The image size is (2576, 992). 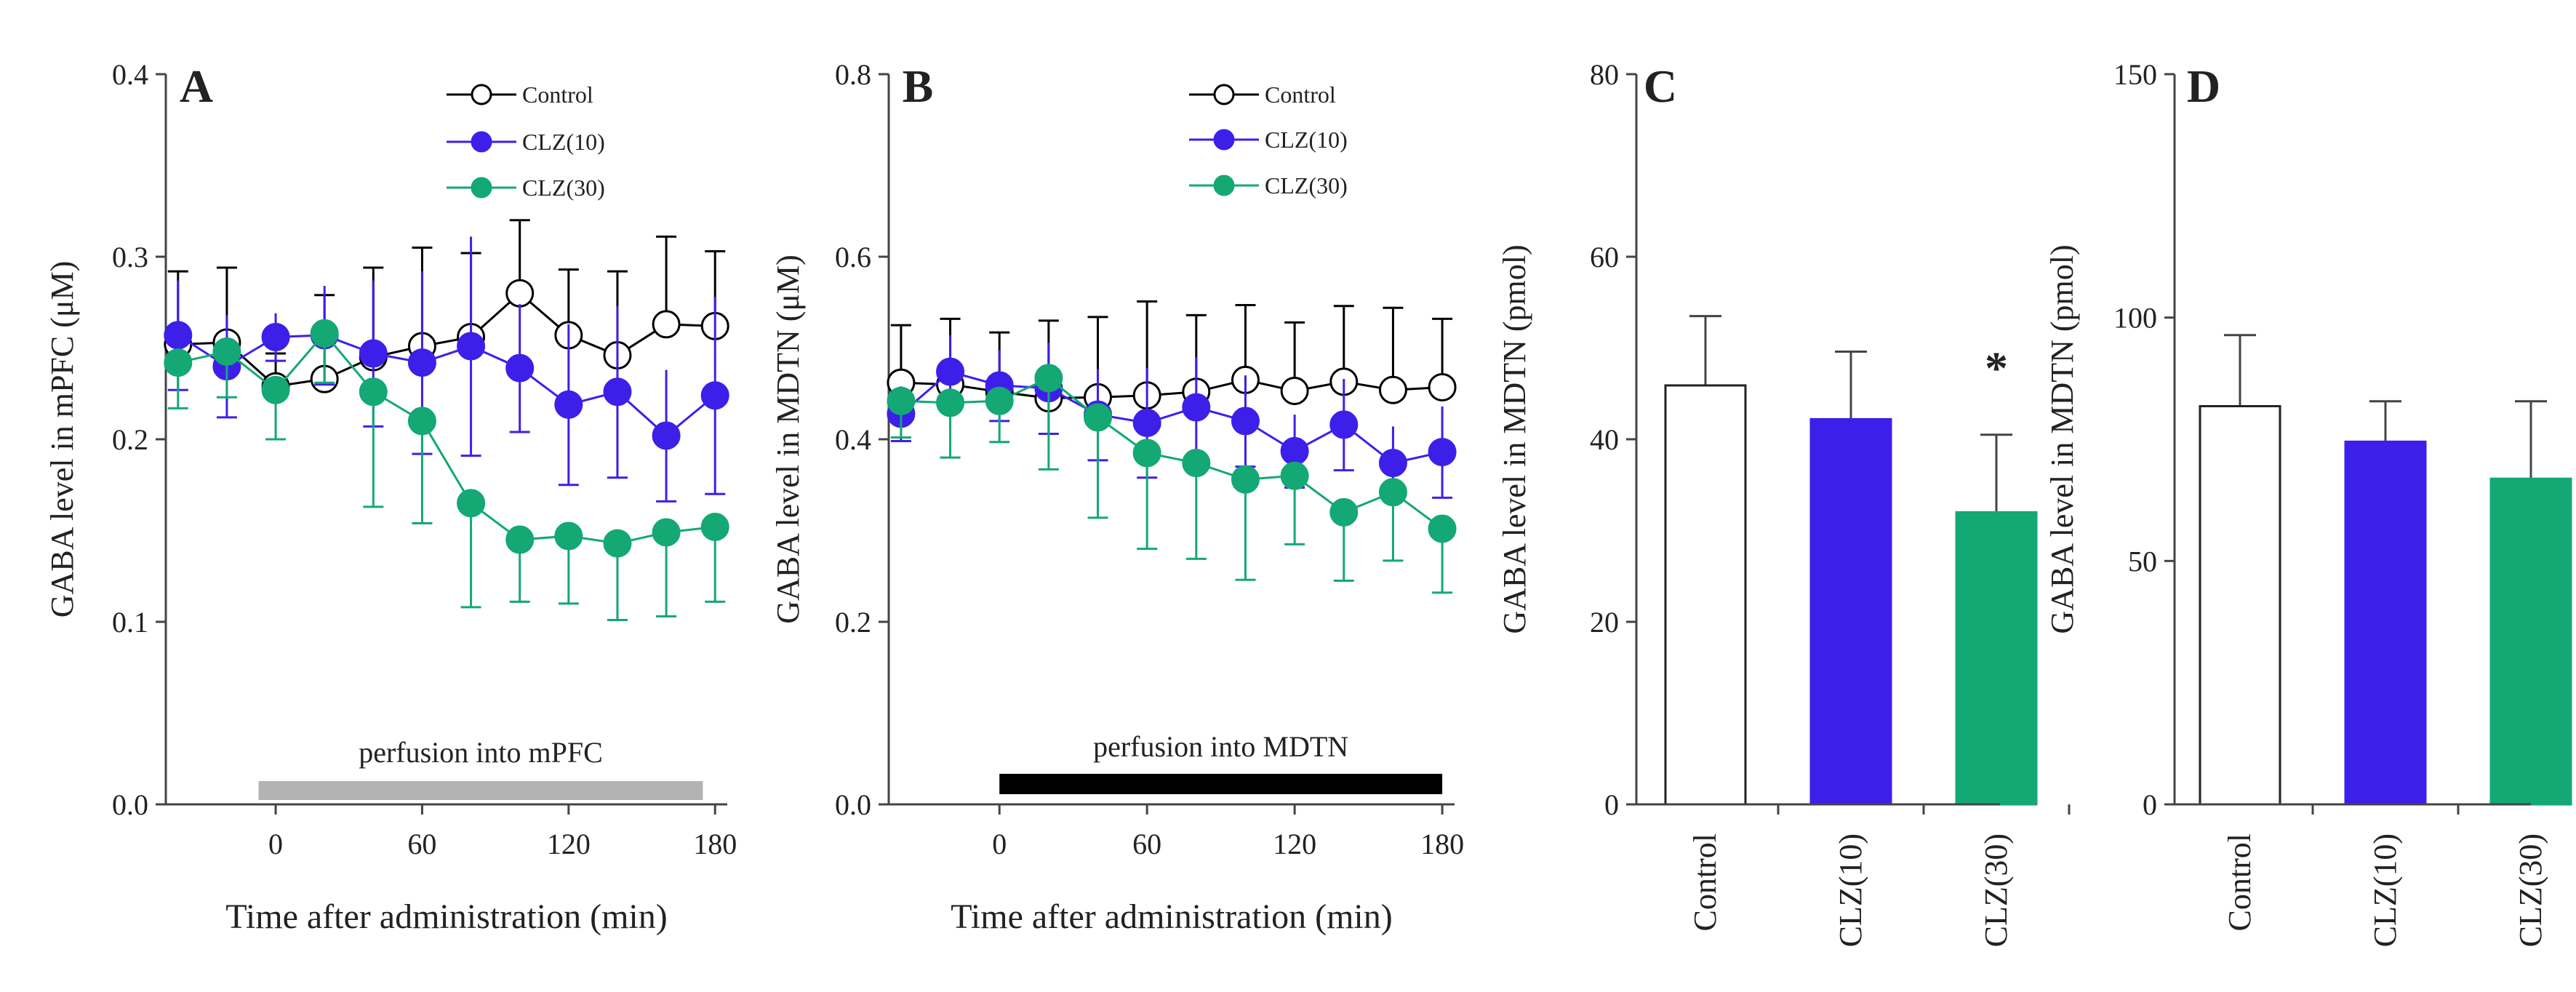 What do you see at coordinates (62, 439) in the screenshot?
I see `y-axis-label: GABA level in mPFC (μM)` at bounding box center [62, 439].